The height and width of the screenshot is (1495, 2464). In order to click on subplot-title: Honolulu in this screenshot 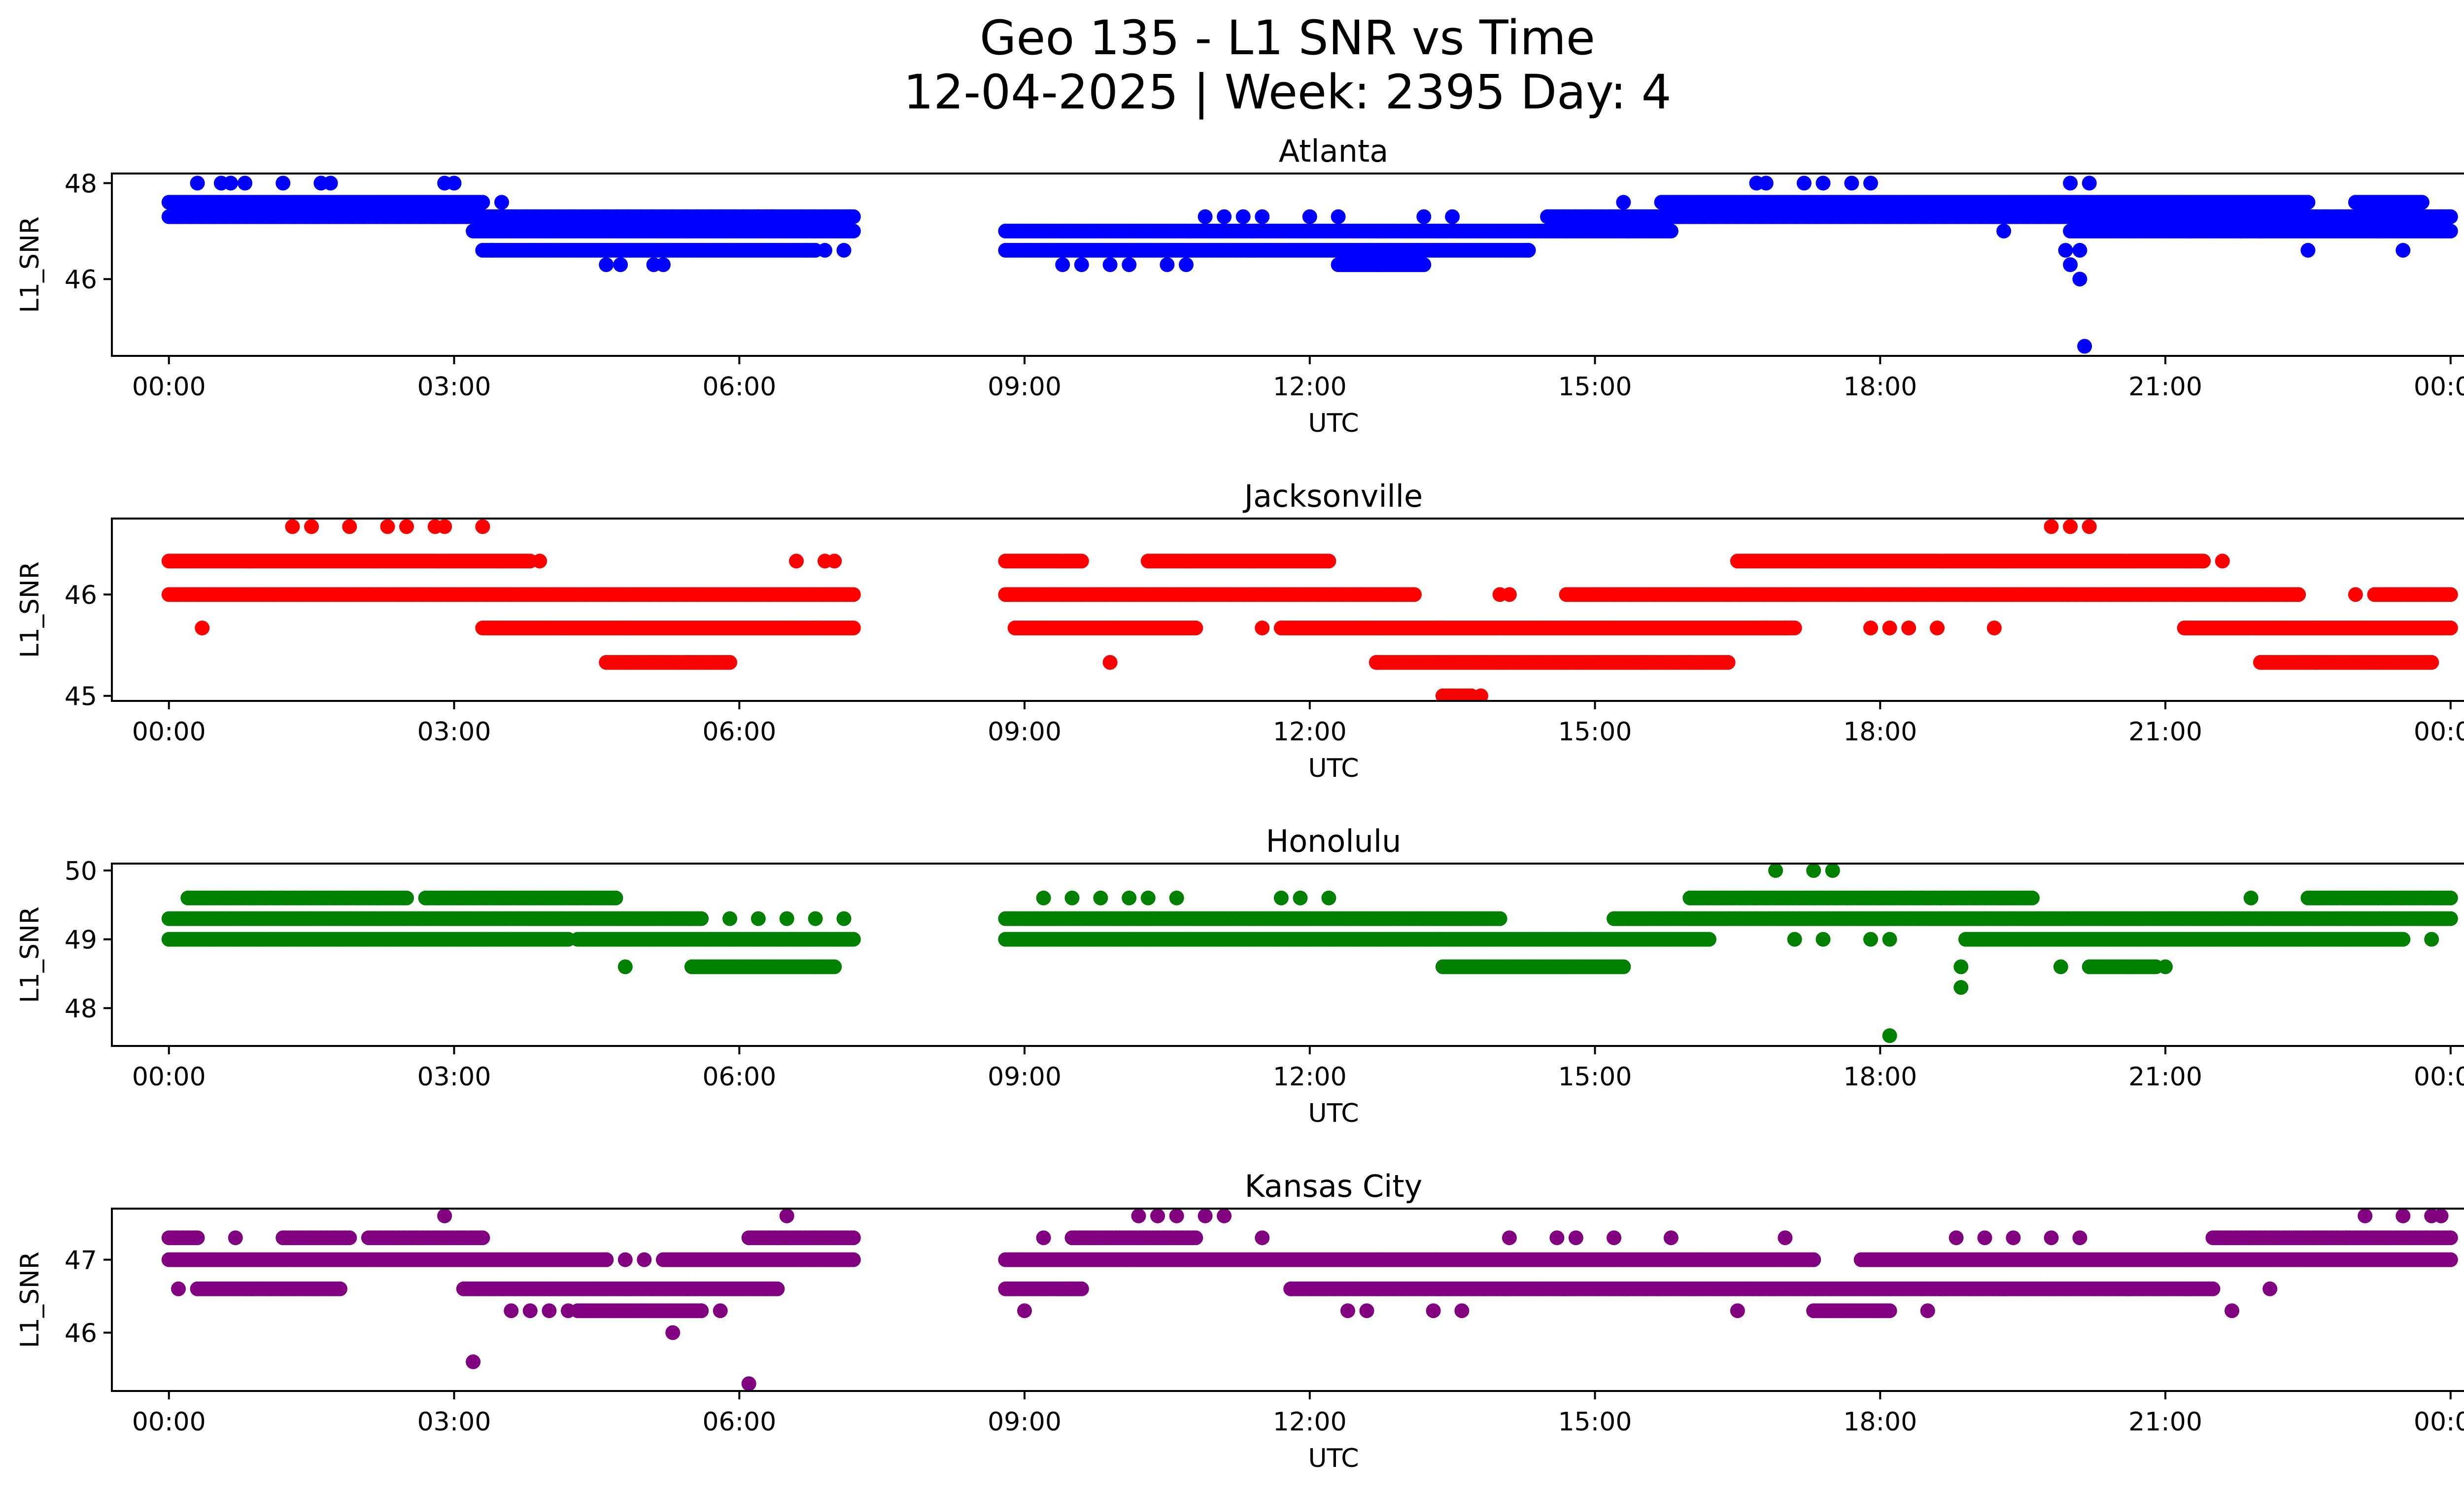, I will do `click(1334, 841)`.